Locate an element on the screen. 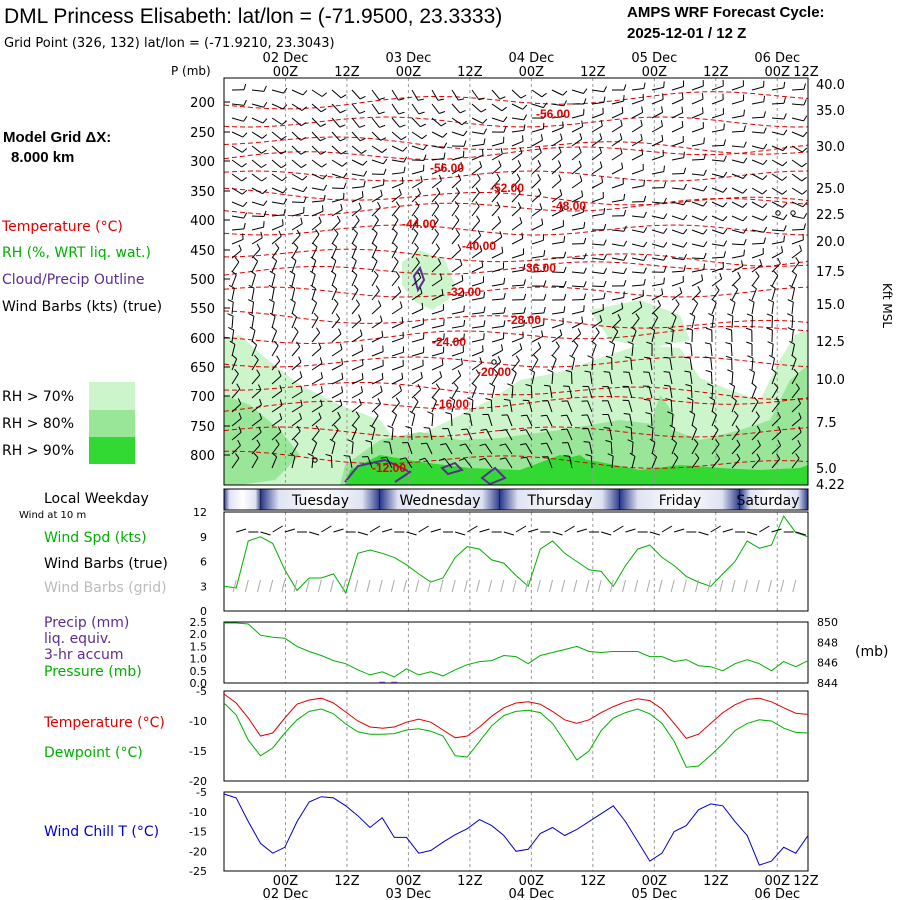 The height and width of the screenshot is (900, 900). rh90-swatch is located at coordinates (112, 450).